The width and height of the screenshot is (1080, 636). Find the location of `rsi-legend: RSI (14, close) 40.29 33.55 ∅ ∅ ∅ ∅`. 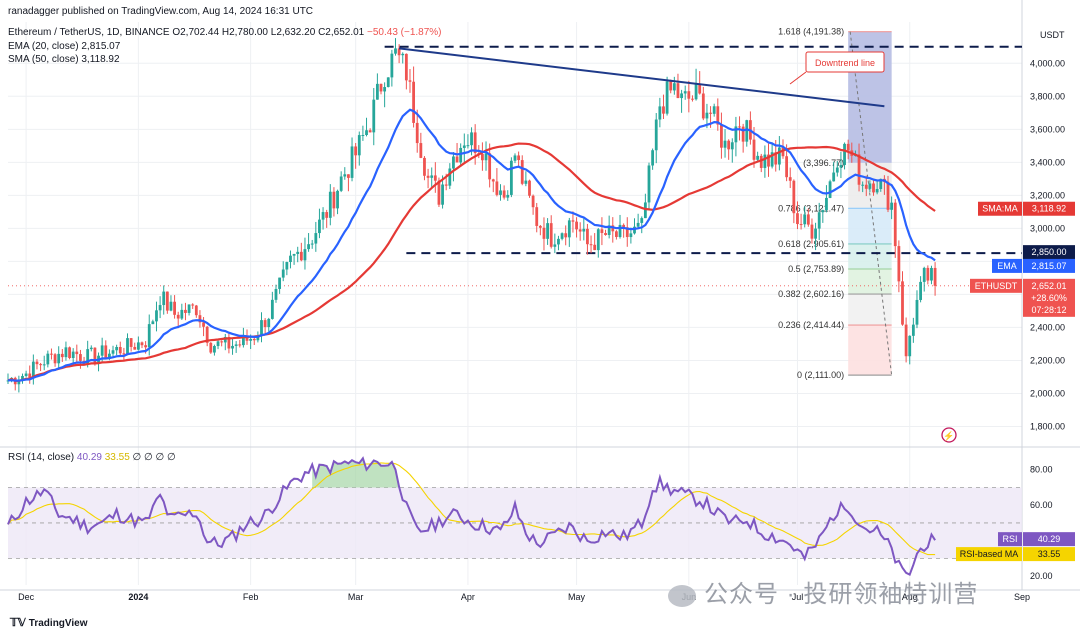

rsi-legend: RSI (14, close) 40.29 33.55 ∅ ∅ ∅ ∅ is located at coordinates (92, 457).